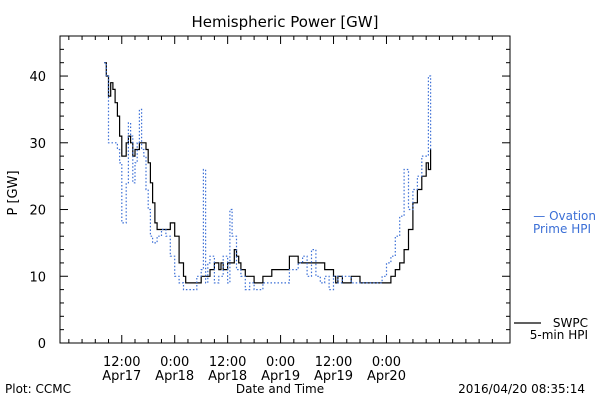 This screenshot has width=600, height=400. I want to click on legend-swpc-line1: SWPC, so click(570, 323).